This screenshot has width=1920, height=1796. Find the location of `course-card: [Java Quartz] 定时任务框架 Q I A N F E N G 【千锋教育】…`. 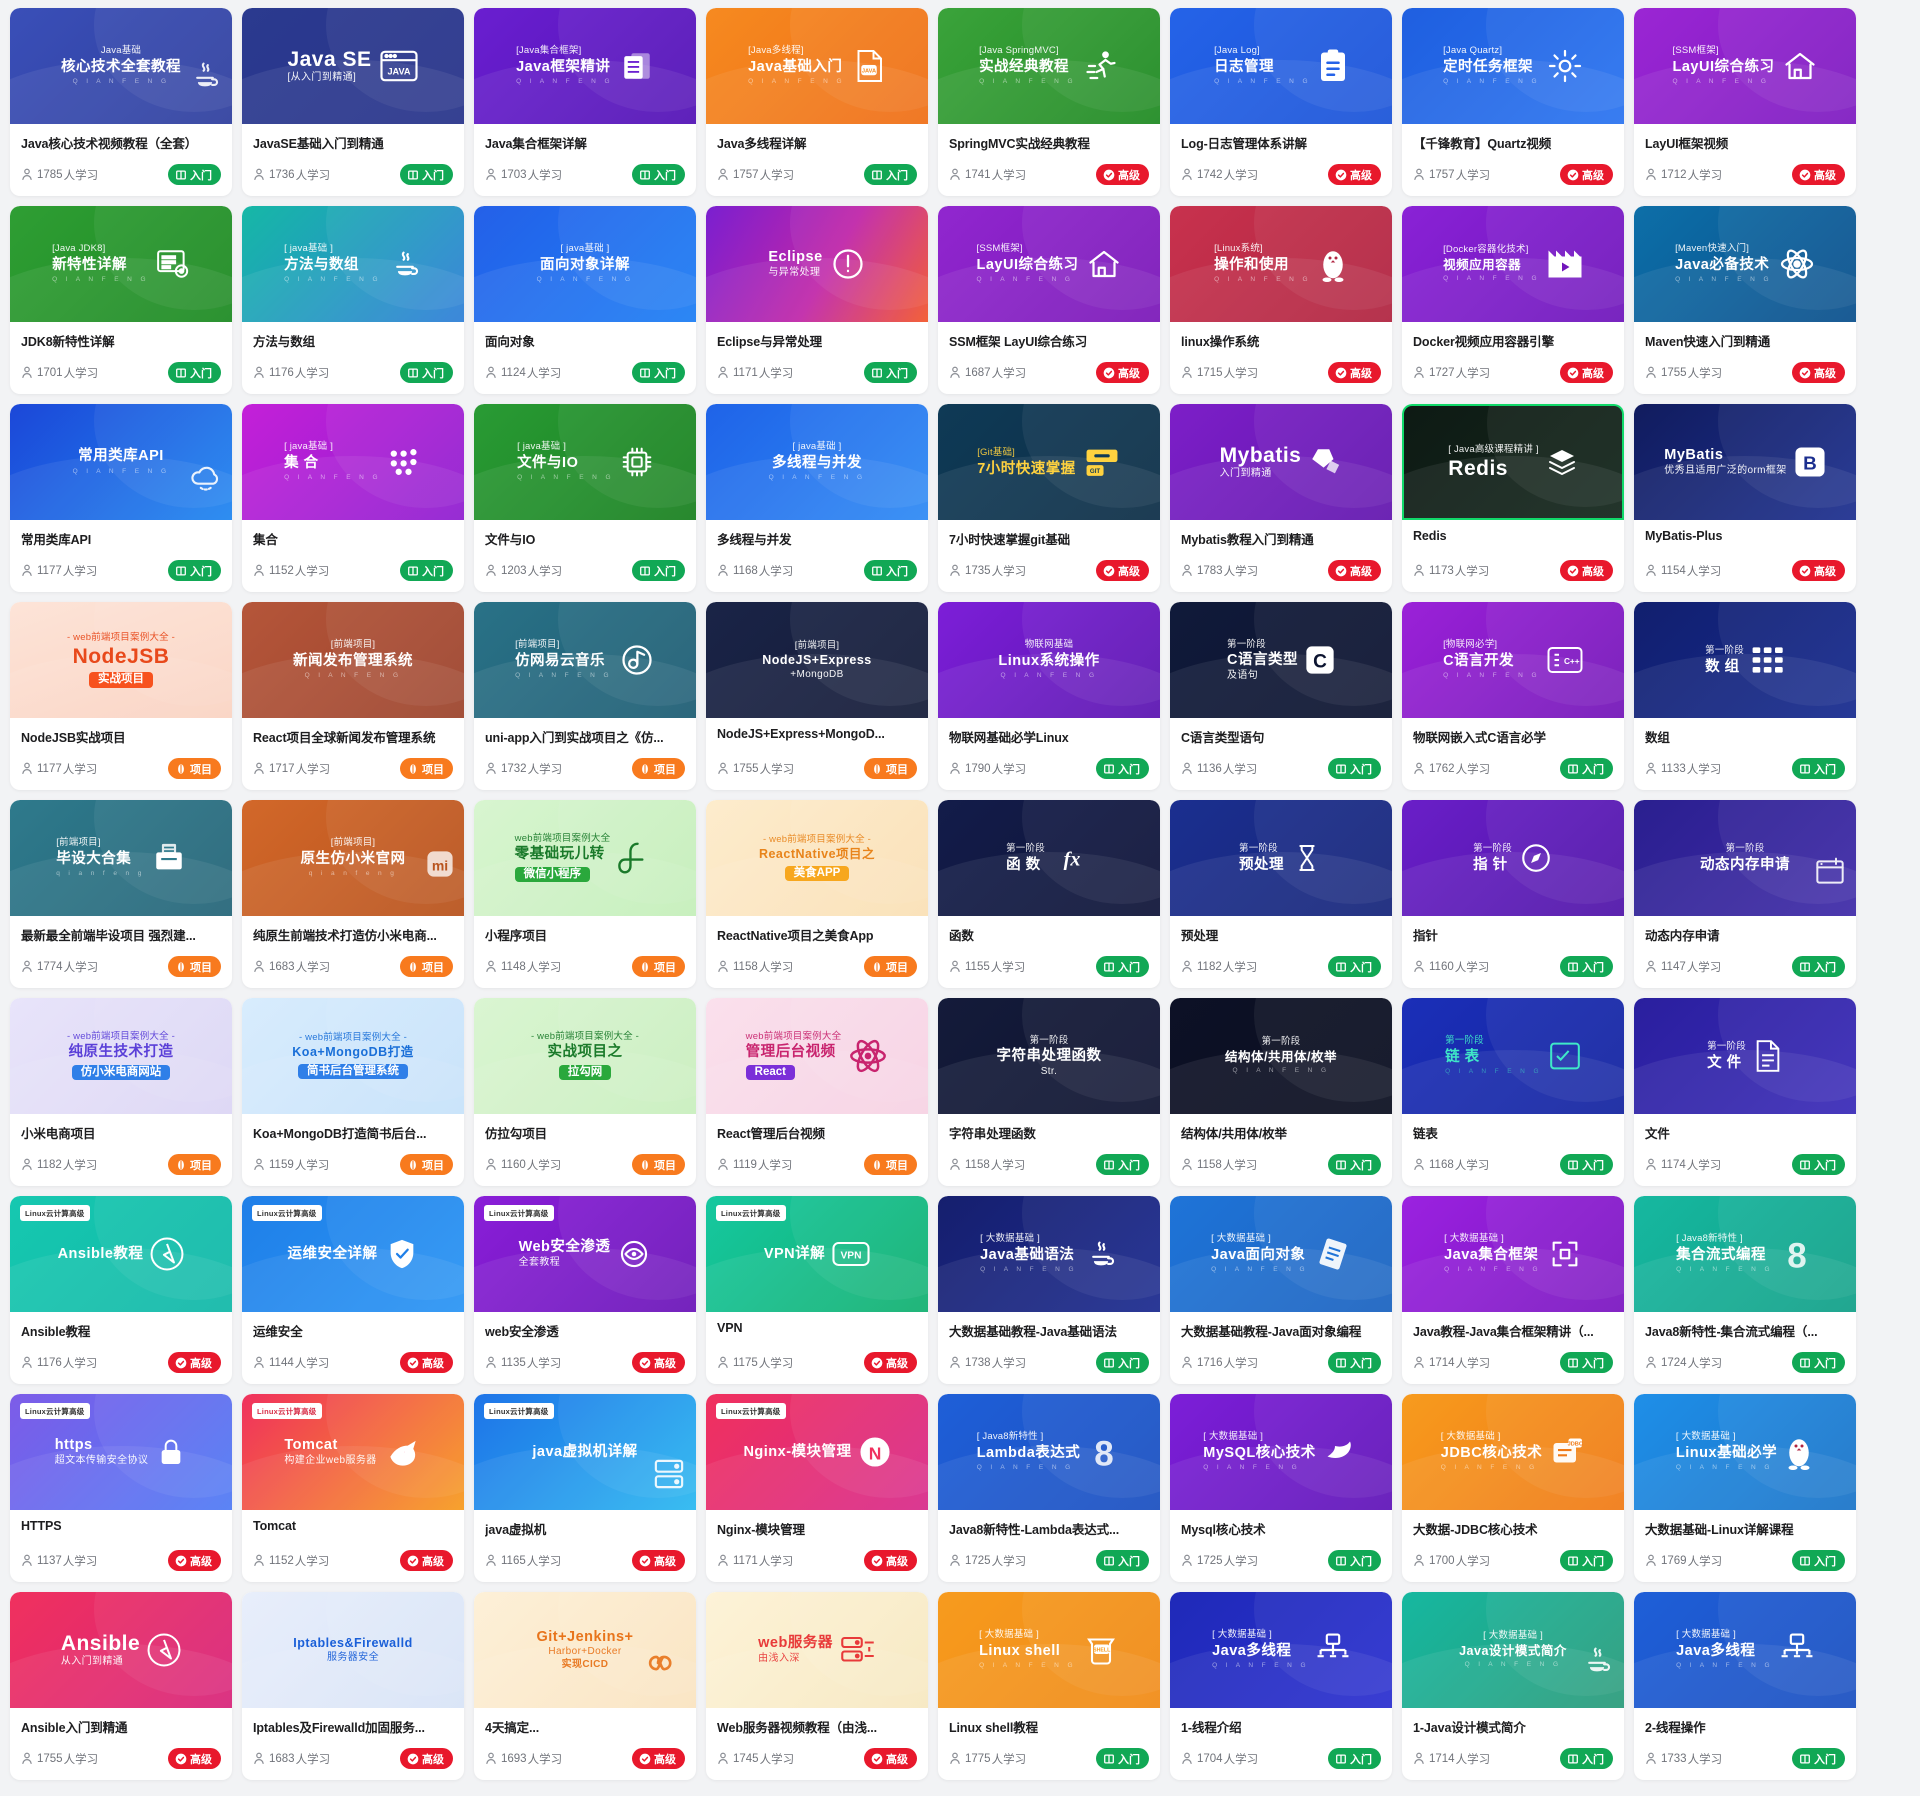

course-card: [Java Quartz] 定时任务框架 Q I A N F E N G 【千锋教育】… is located at coordinates (1513, 102).